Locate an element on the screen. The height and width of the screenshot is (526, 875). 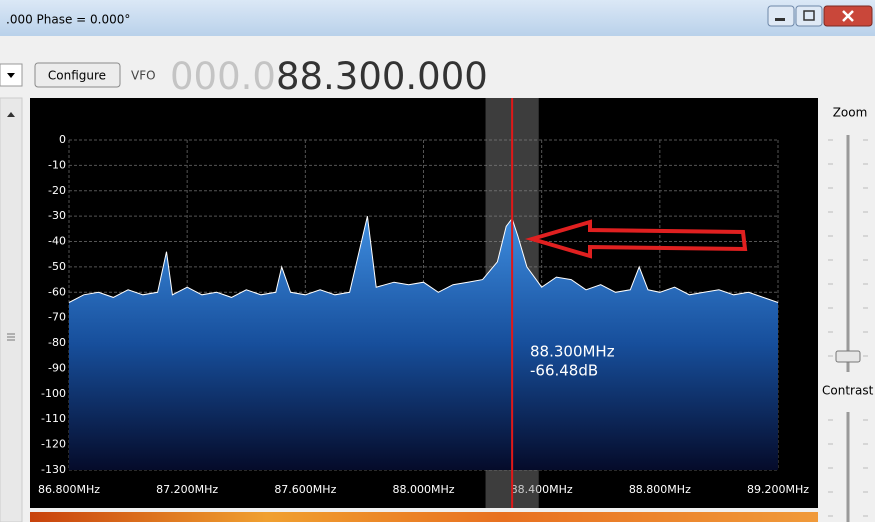
window-title: .000 Phase = 0.000° is located at coordinates (68, 20).